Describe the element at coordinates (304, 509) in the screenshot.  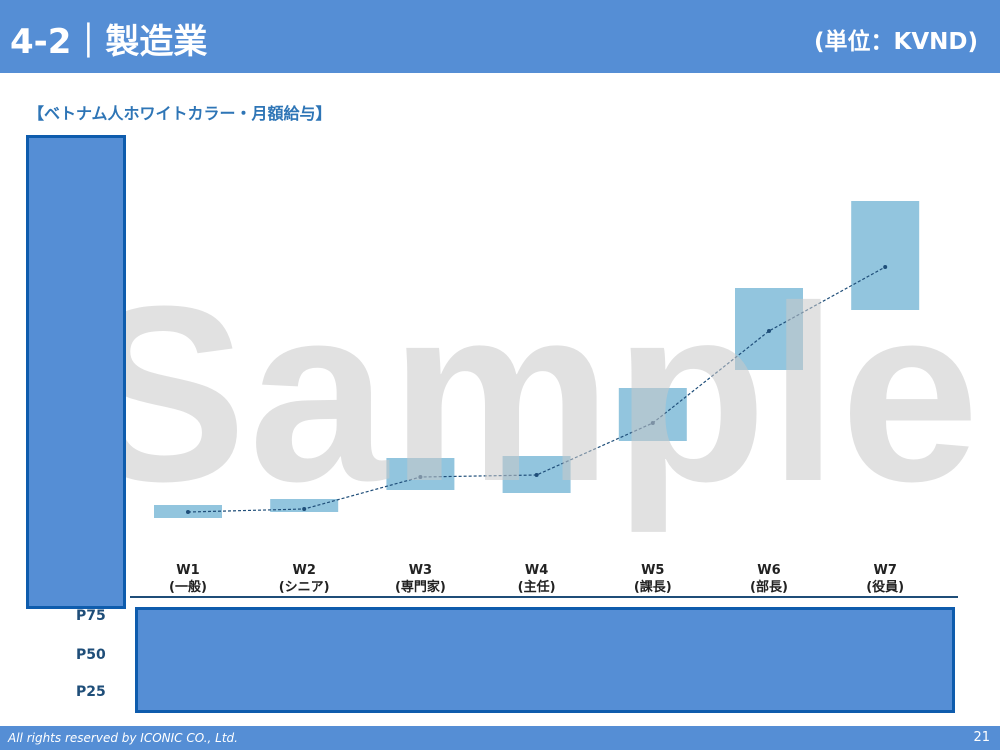
I see `median-point-W2` at that location.